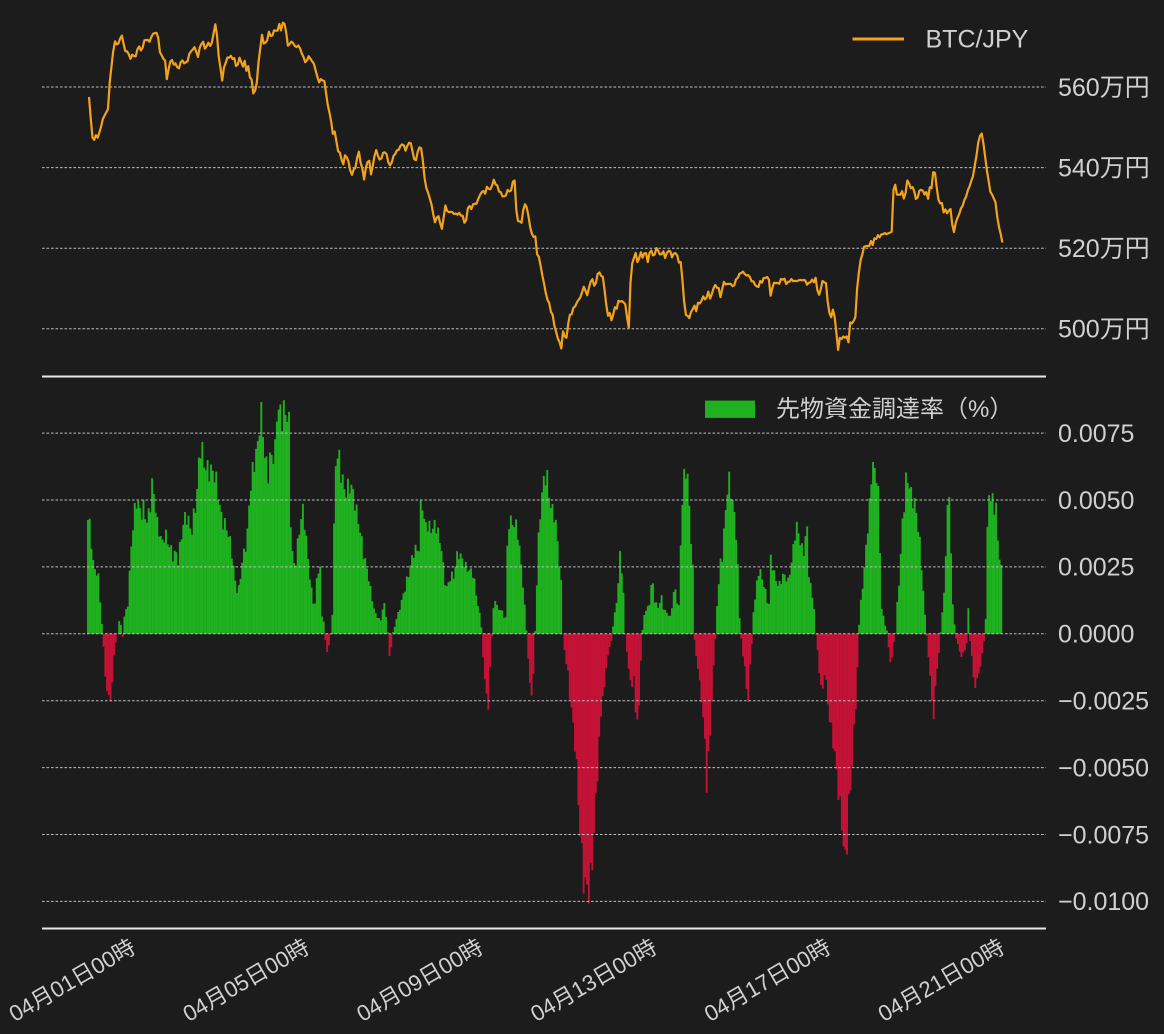 The width and height of the screenshot is (1164, 1034). I want to click on svg-text: 0.0000, so click(1096, 635).